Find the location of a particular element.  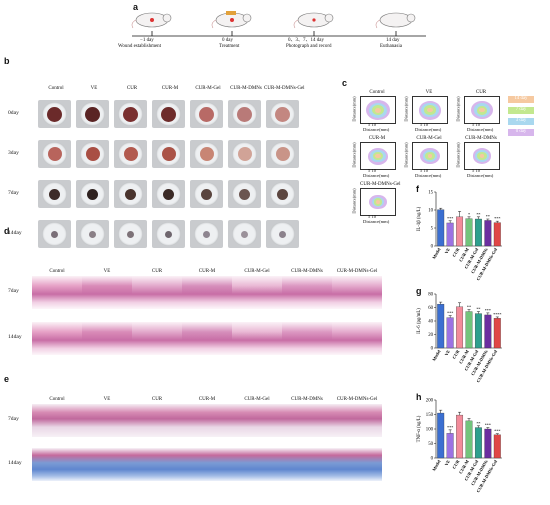

timeline-tick: −1 day is located at coordinates (147, 40).